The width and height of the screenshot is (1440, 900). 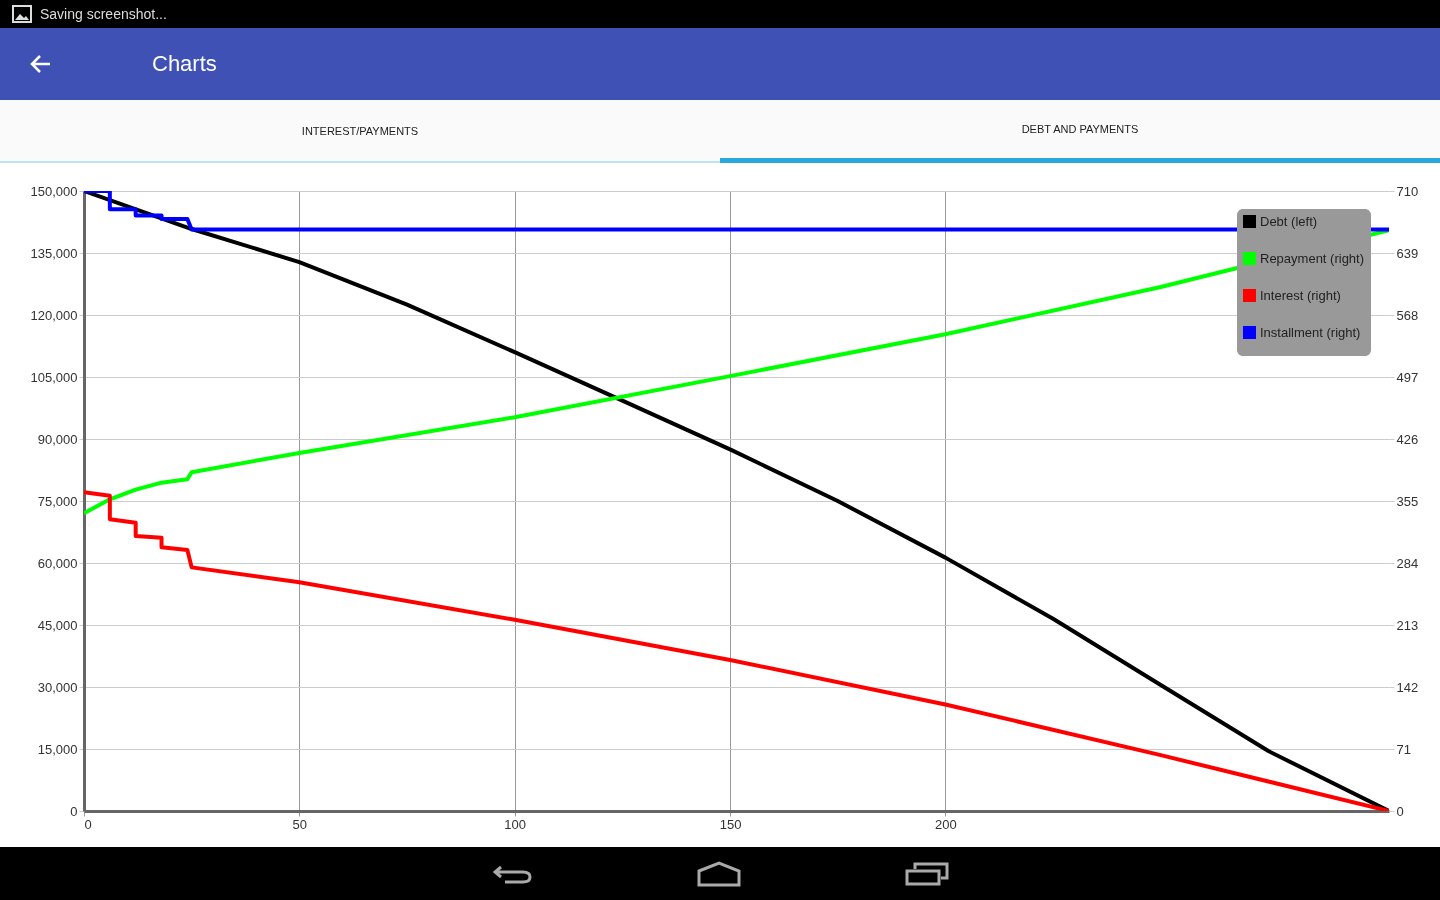 I want to click on y-tick-label: 150,000, so click(x=54, y=191).